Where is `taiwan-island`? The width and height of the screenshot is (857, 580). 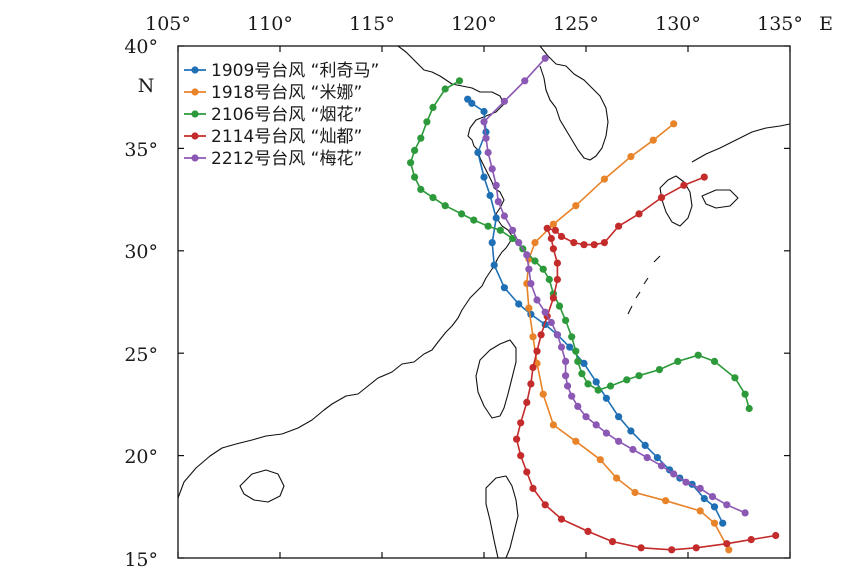
taiwan-island is located at coordinates (496, 379).